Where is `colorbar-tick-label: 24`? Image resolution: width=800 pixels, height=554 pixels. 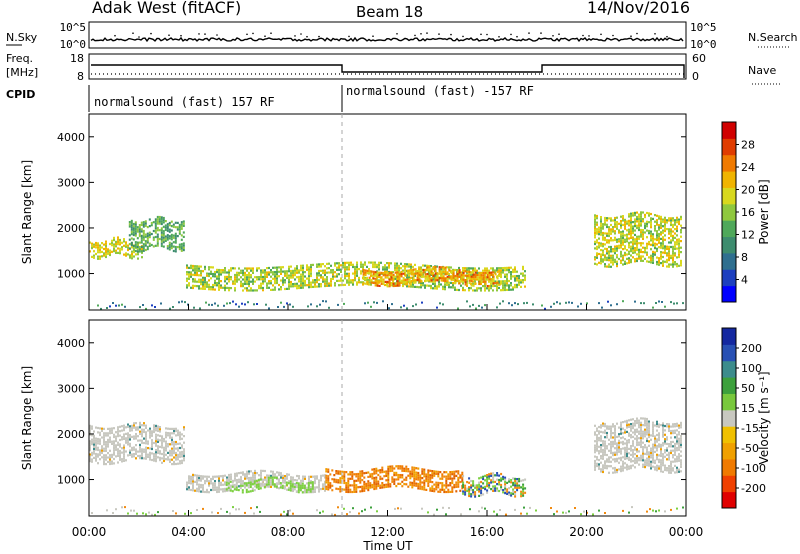 colorbar-tick-label: 24 is located at coordinates (748, 167).